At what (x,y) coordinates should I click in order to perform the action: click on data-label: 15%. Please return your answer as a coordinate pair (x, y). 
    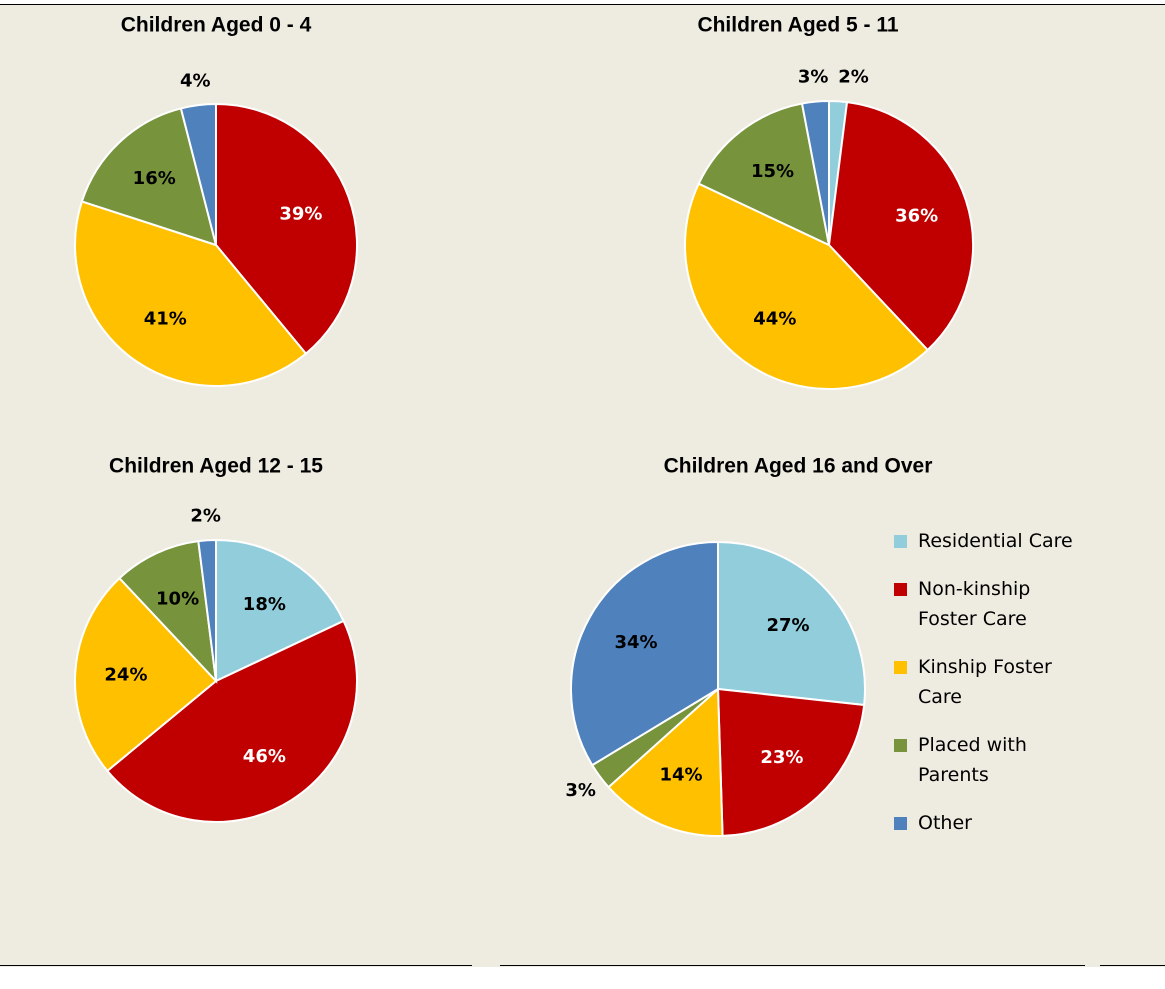
    Looking at the image, I should click on (772, 171).